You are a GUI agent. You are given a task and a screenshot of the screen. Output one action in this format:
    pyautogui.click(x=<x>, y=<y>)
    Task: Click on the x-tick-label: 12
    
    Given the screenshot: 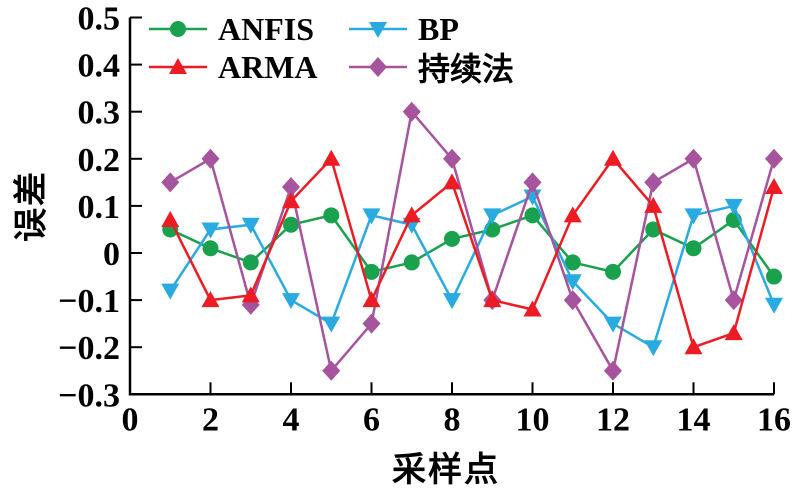 What is the action you would take?
    pyautogui.click(x=613, y=419)
    